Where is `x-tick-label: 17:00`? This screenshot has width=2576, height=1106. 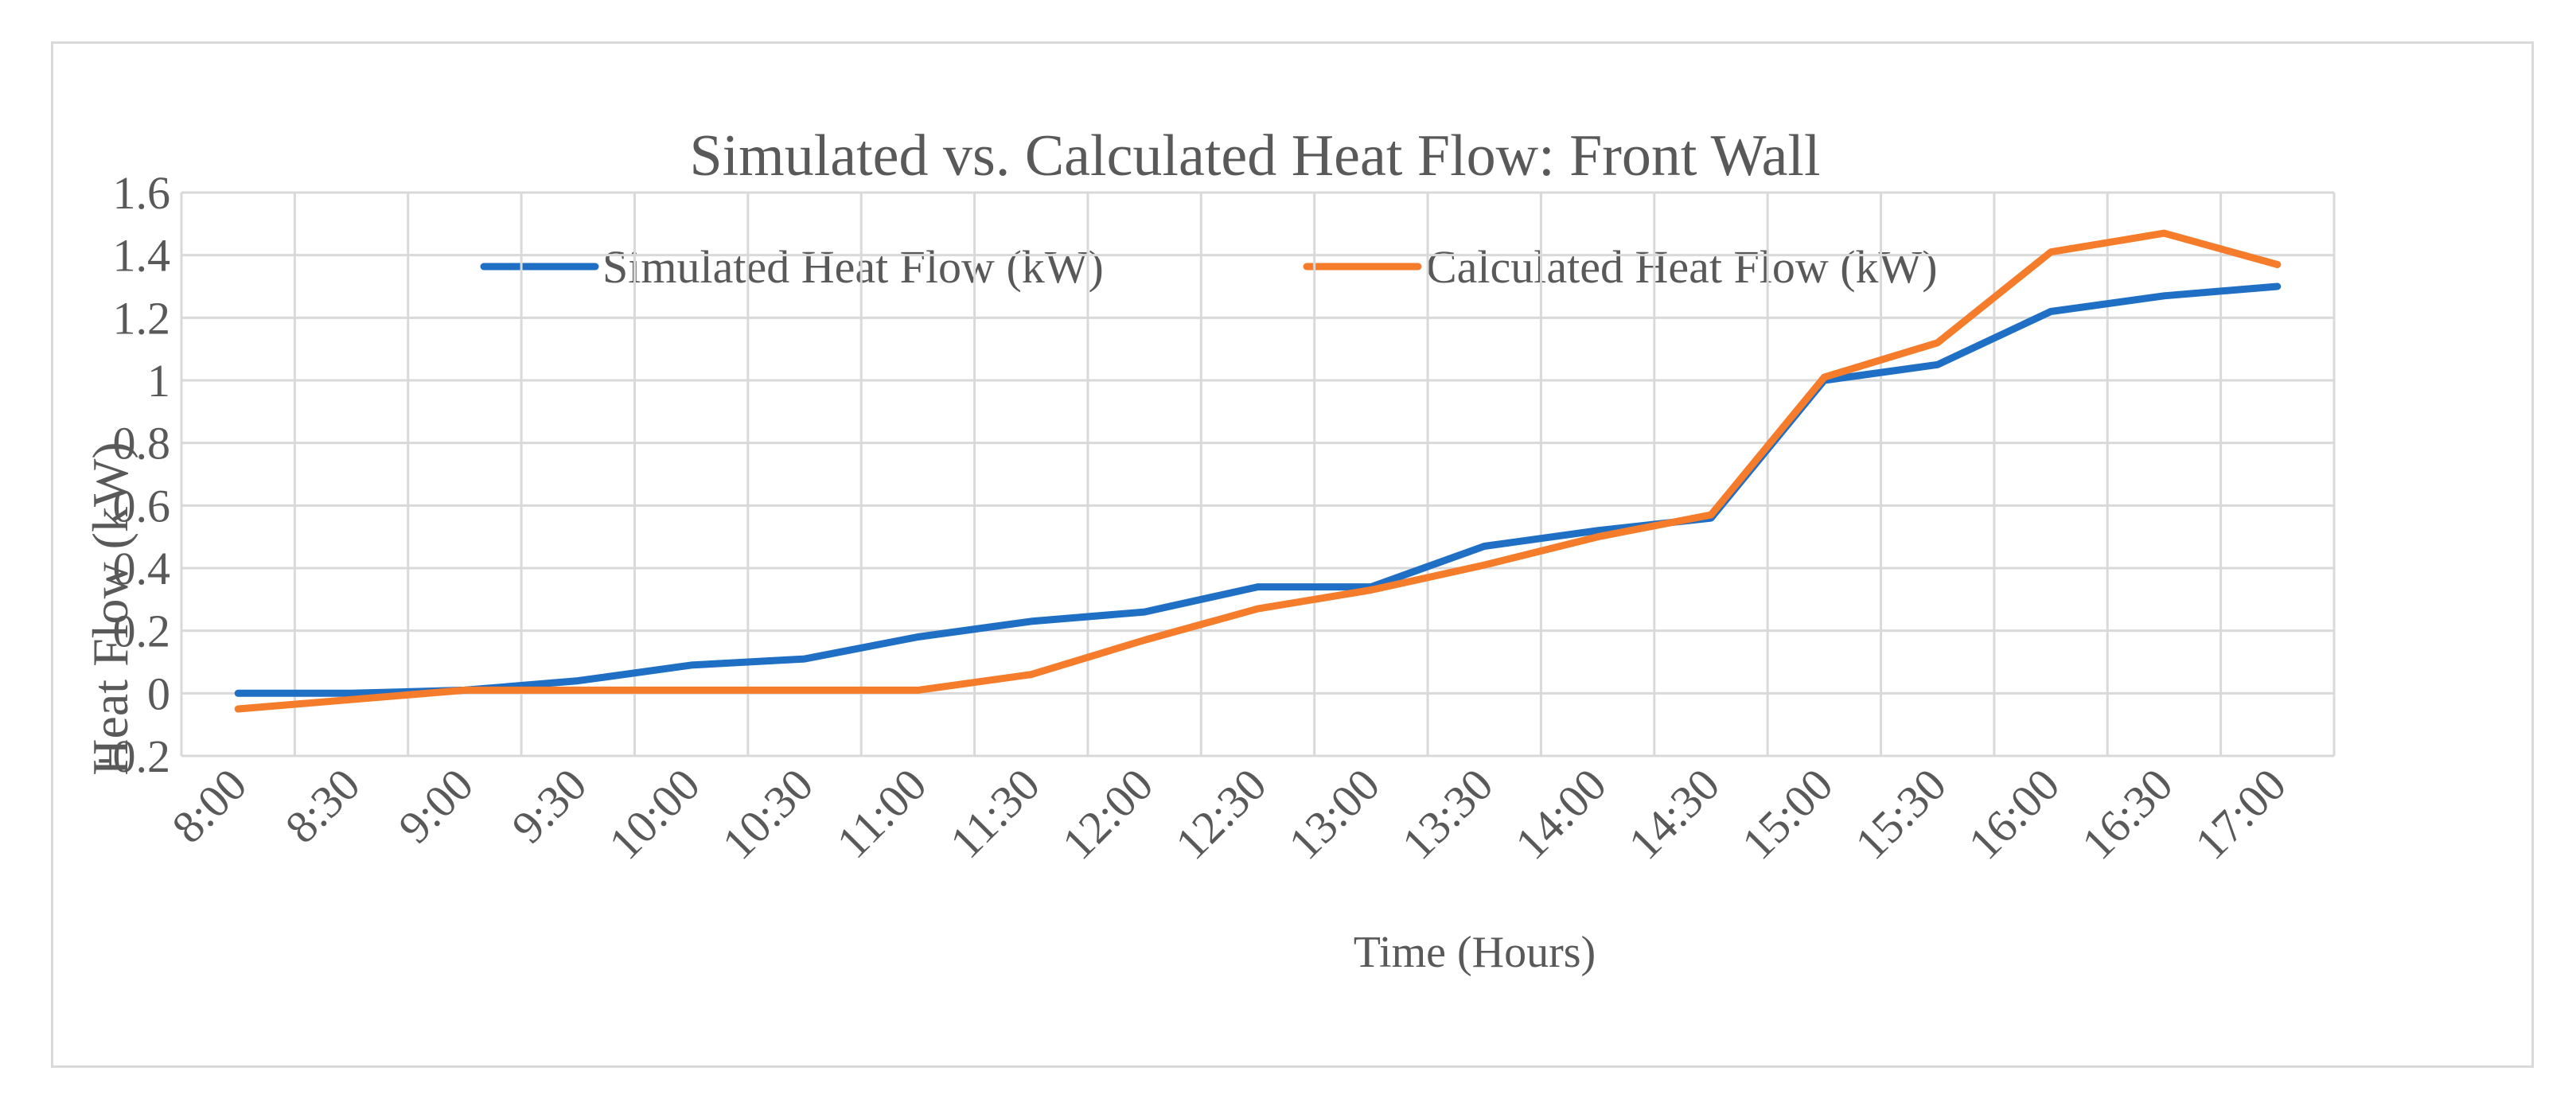 x-tick-label: 17:00 is located at coordinates (2240, 814).